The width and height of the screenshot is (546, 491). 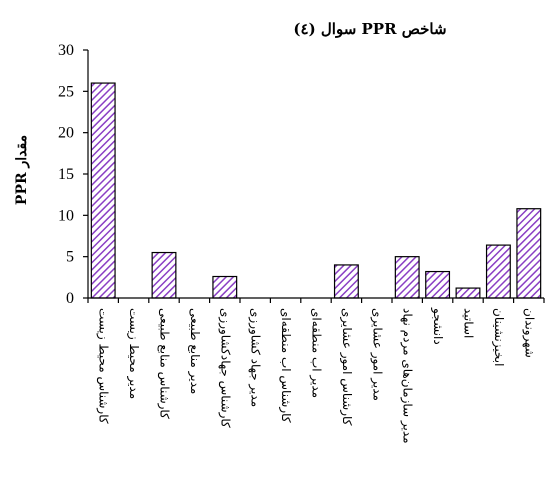 I want to click on x-category-label: مدیر منابع طبیعی, so click(x=194, y=351).